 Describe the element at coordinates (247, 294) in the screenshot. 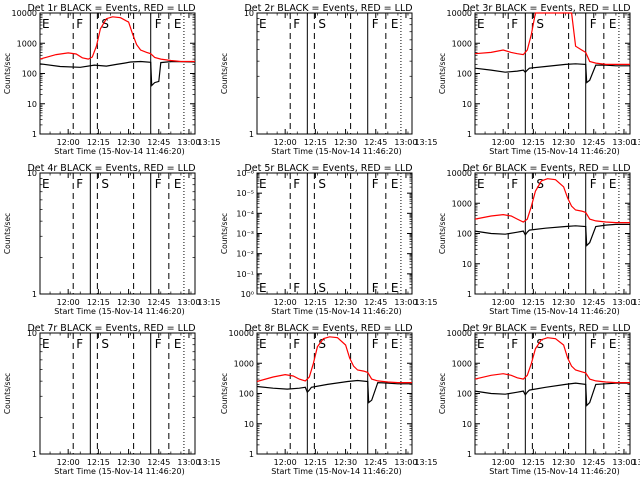

I see `y-tick-label: 10⁰` at that location.